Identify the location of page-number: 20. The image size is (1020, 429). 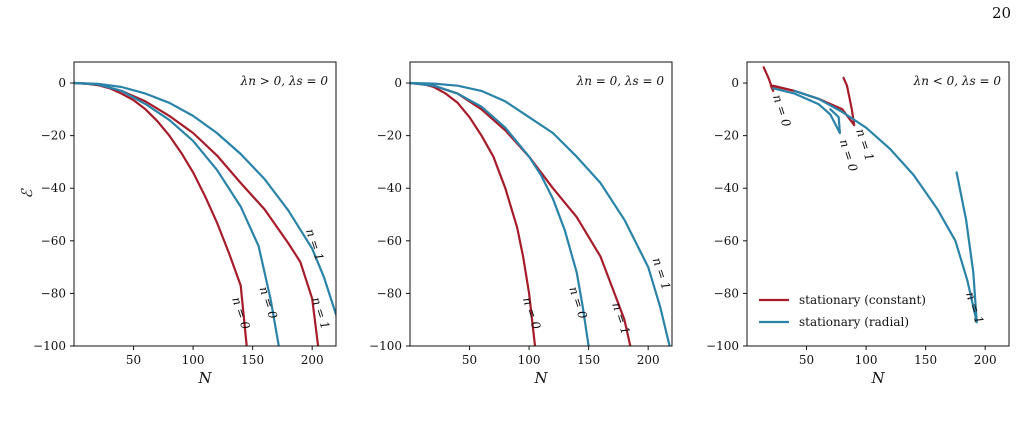
(1002, 13).